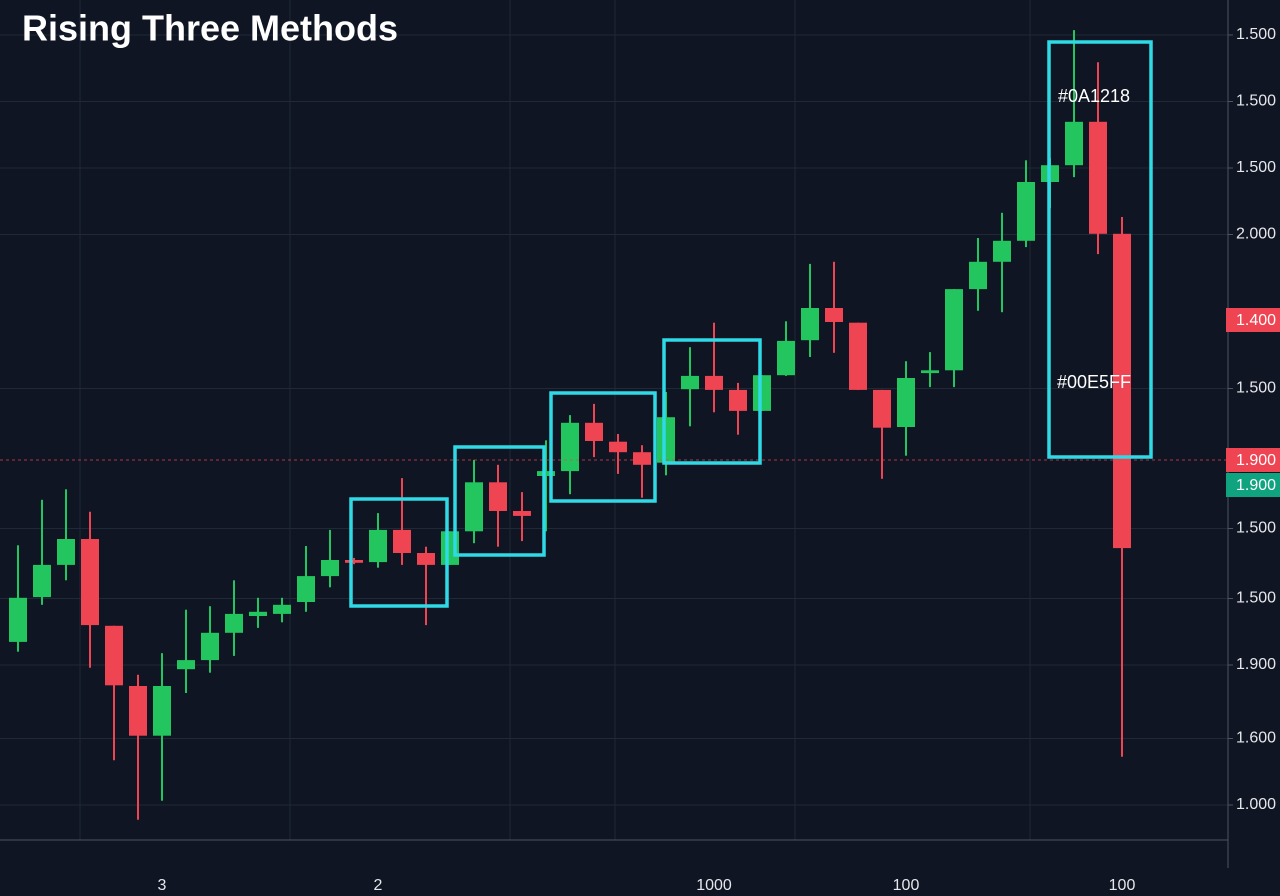 The height and width of the screenshot is (896, 1280). What do you see at coordinates (1256, 738) in the screenshot?
I see `y-tick-label: 1.600` at bounding box center [1256, 738].